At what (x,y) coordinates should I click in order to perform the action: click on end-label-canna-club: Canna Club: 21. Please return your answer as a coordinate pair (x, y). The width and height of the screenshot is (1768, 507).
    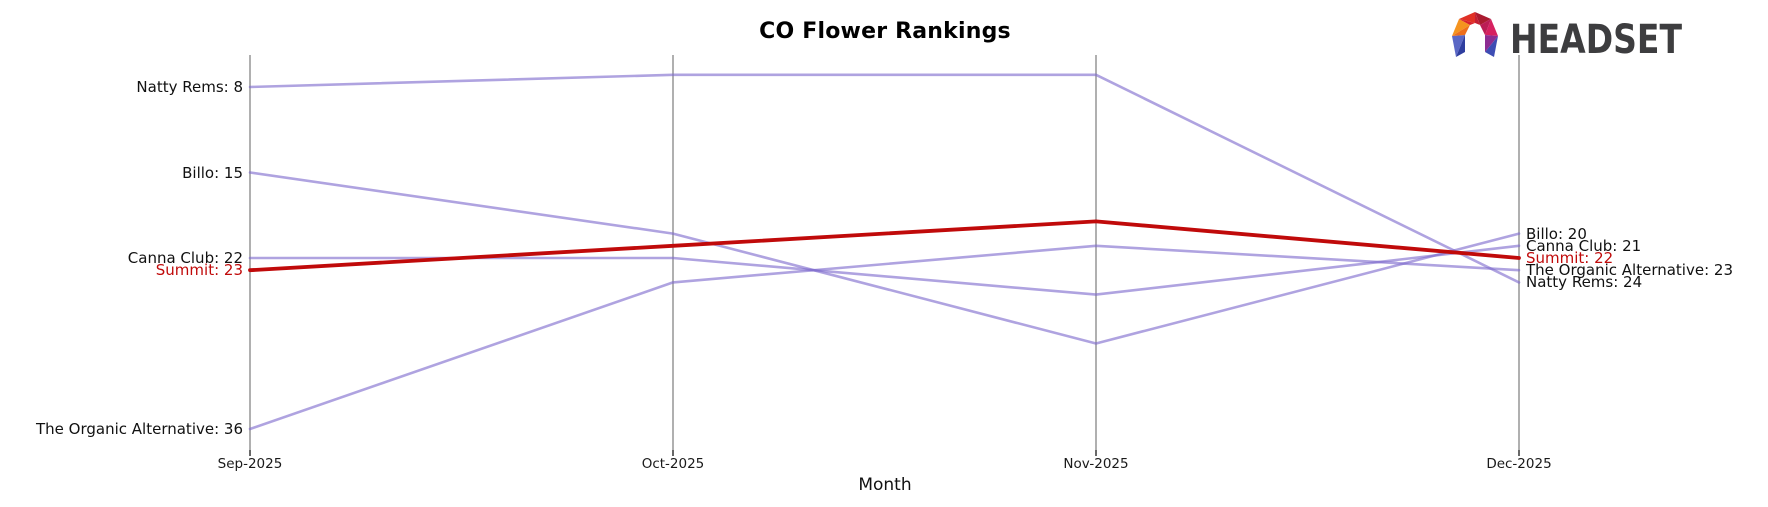
    Looking at the image, I should click on (1584, 246).